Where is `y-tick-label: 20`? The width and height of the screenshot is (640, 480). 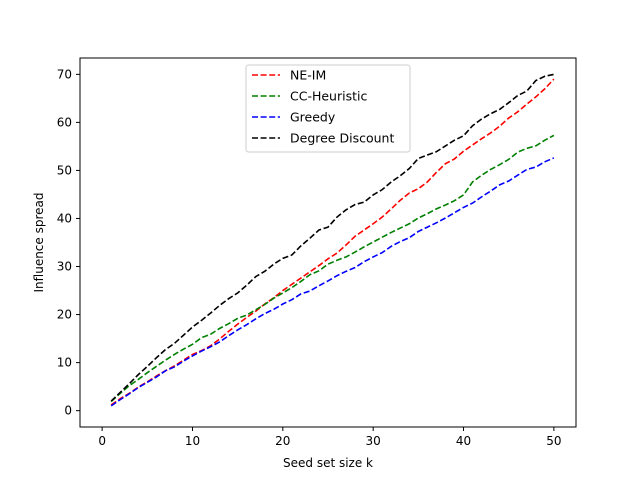
y-tick-label: 20 is located at coordinates (64, 315).